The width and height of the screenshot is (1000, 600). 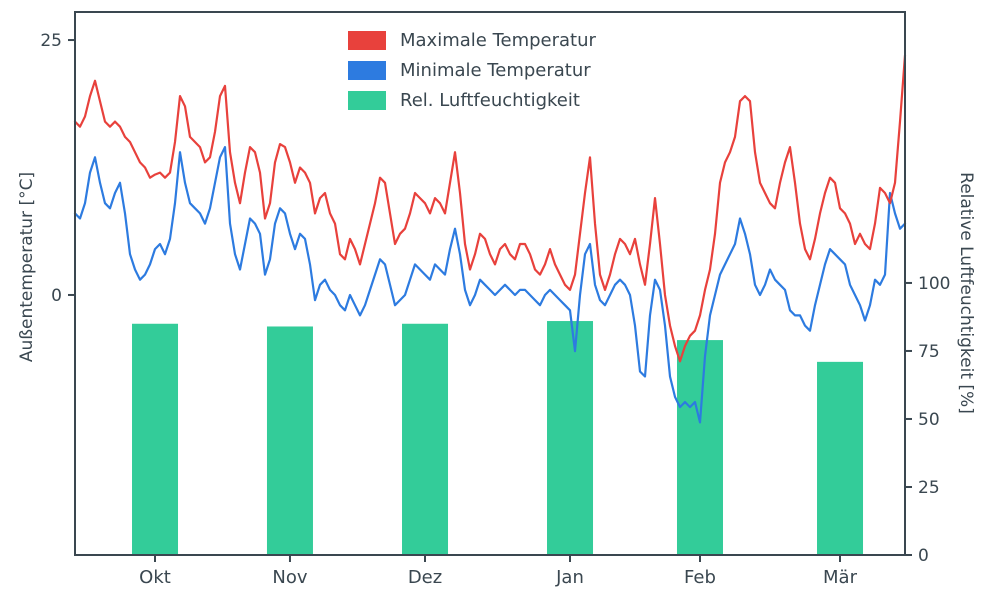 I want to click on legend-swatch-max-temp-icon, so click(x=367, y=40).